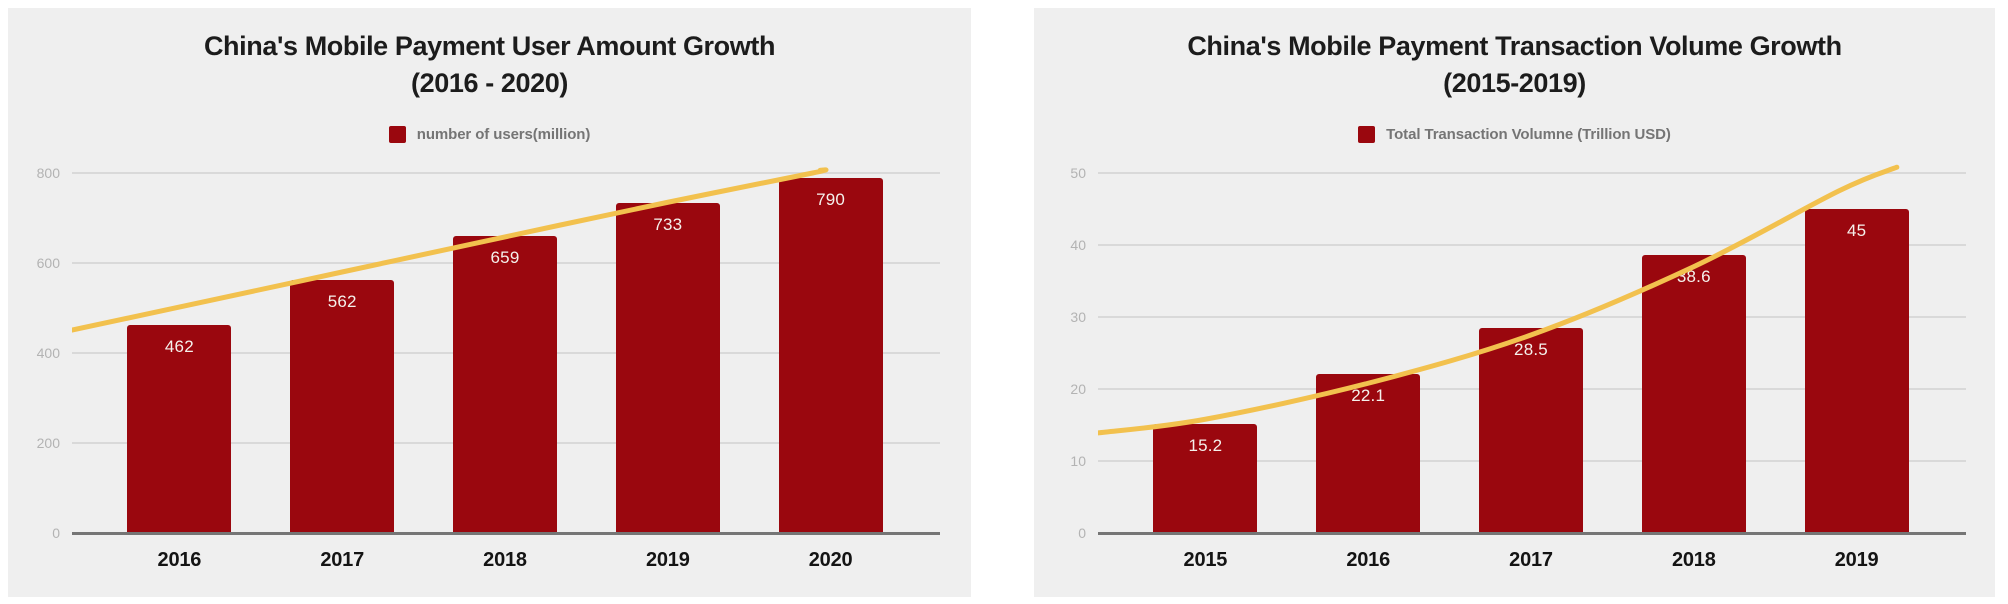 The height and width of the screenshot is (604, 2008). Describe the element at coordinates (503, 134) in the screenshot. I see `legend-label: number of users(million)` at that location.